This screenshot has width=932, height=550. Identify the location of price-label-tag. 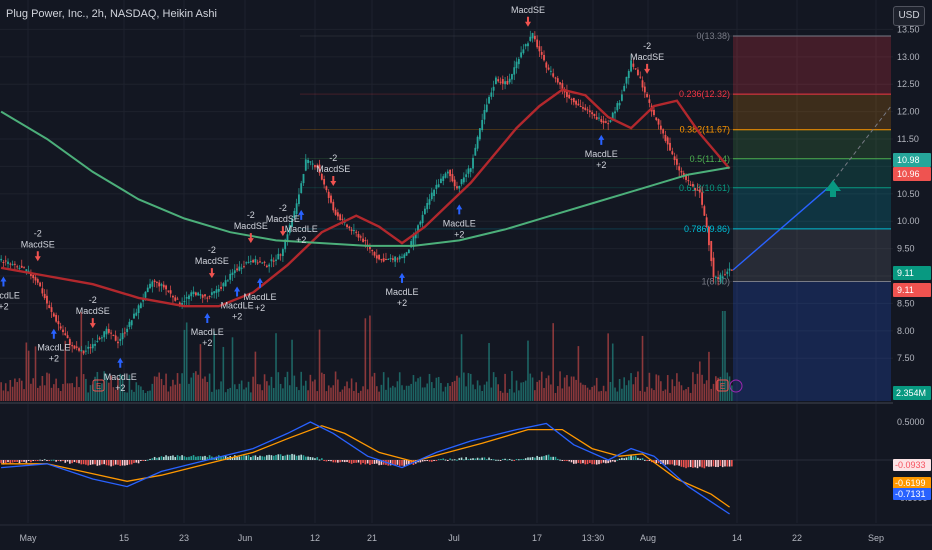
(912, 290).